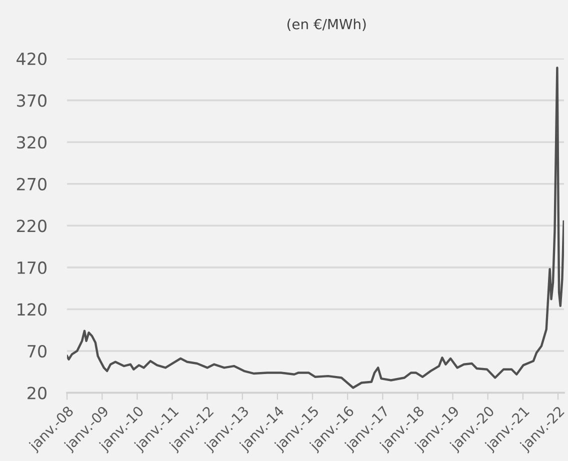 Image resolution: width=568 pixels, height=461 pixels. I want to click on y-tick-label: 420, so click(31, 59).